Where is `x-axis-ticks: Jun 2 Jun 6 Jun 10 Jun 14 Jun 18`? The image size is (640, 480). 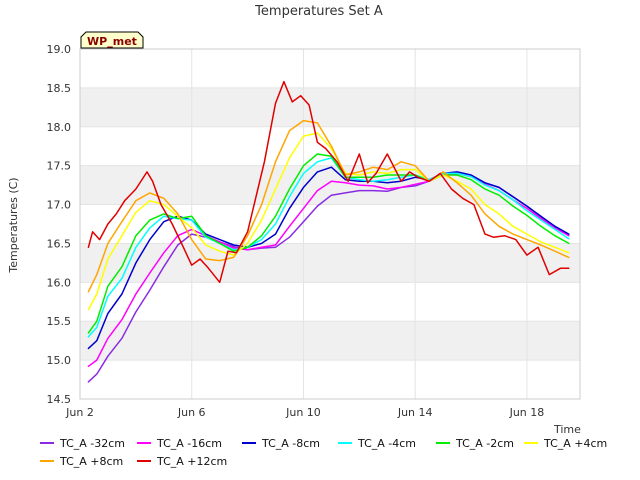 x-axis-ticks: Jun 2 Jun 6 Jun 10 Jun 14 Jun 18 is located at coordinates (304, 412).